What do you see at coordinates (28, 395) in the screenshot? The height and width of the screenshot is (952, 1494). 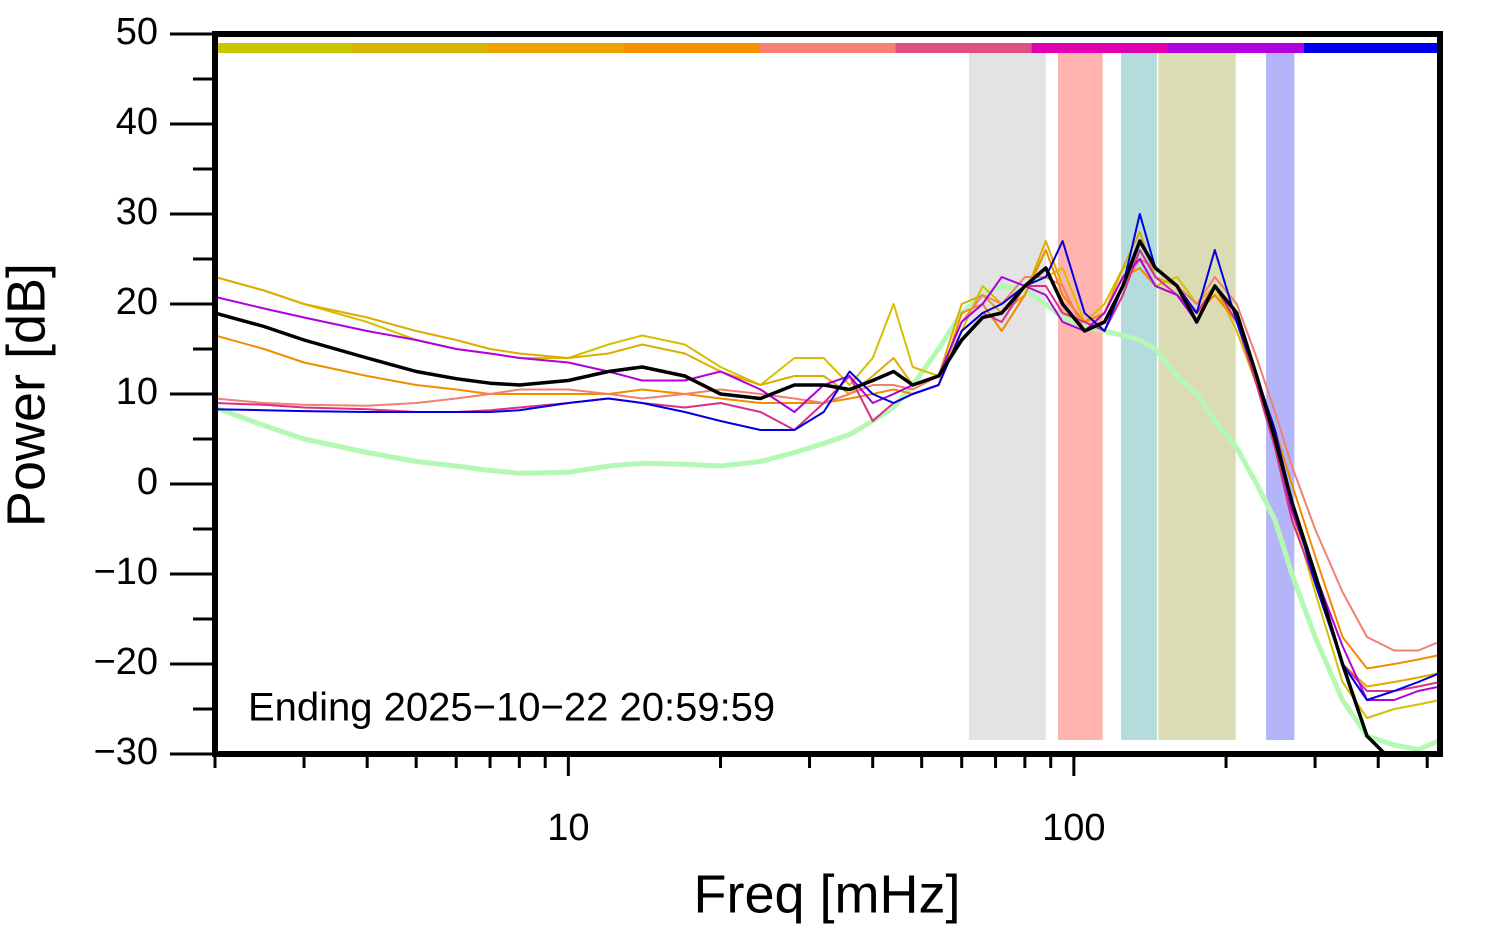 I see `y-axis-label: Power [dB]` at bounding box center [28, 395].